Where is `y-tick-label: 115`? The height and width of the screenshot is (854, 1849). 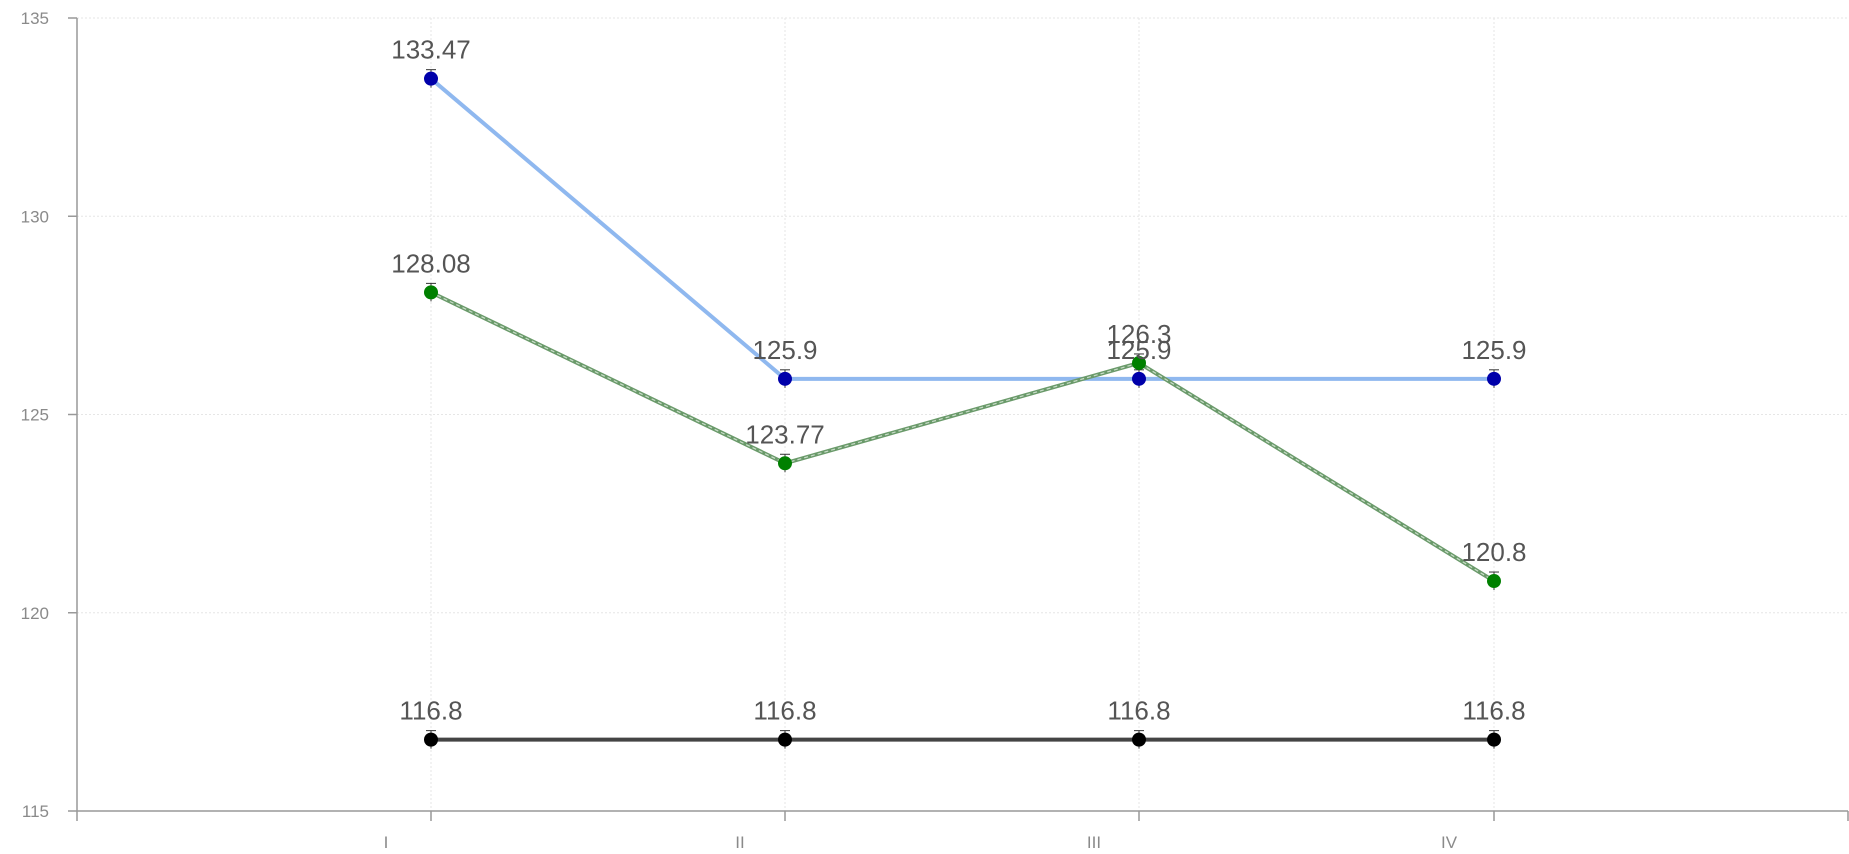
y-tick-label: 115 is located at coordinates (35, 811).